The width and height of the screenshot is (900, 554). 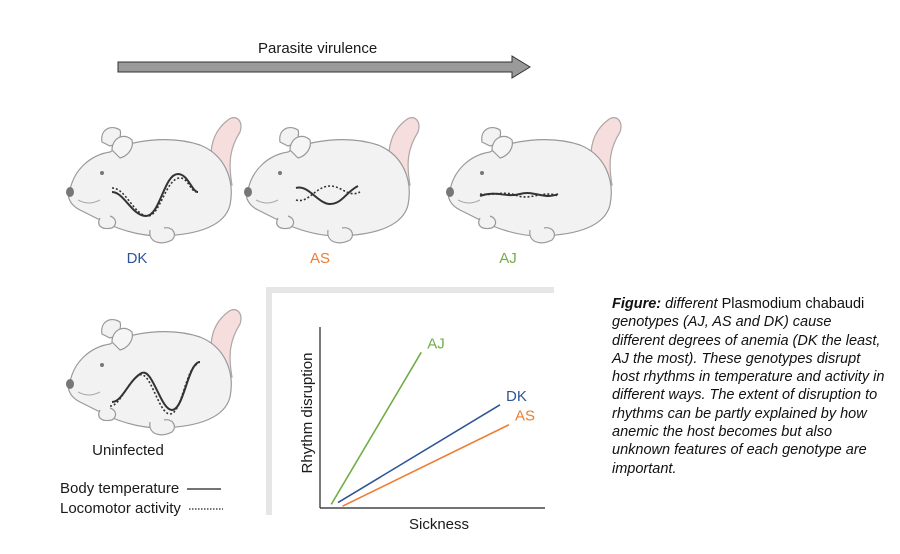 I want to click on disruption-chart: Sickness Rhythm disruption AJ DK AS, so click(x=410, y=410).